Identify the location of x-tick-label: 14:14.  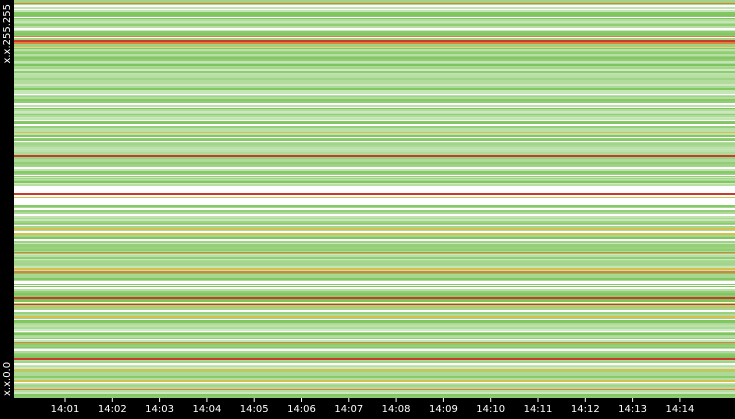
(679, 409).